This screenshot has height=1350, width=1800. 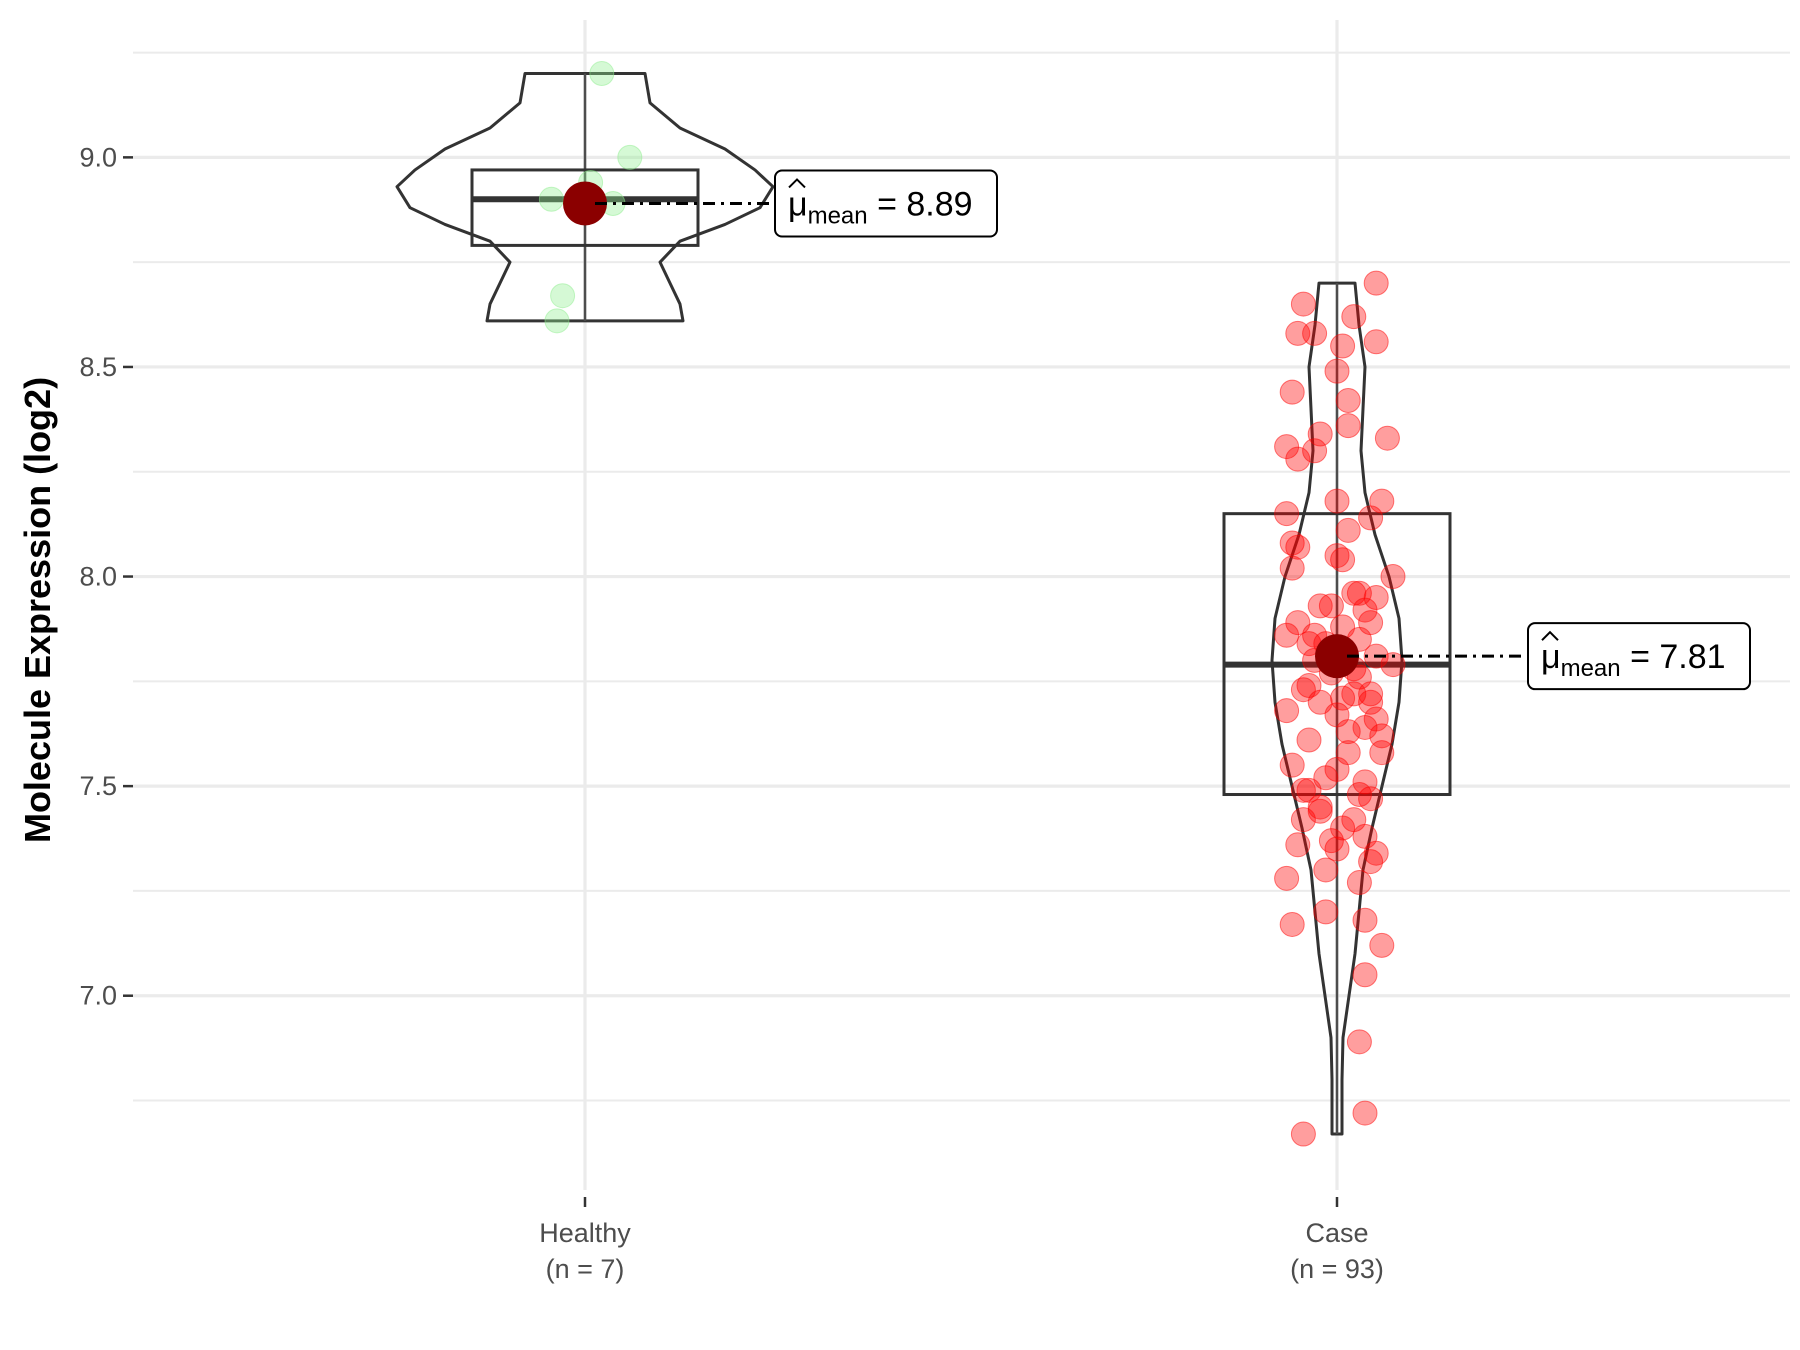 What do you see at coordinates (585, 1233) in the screenshot?
I see `x-tick-label: Healthy` at bounding box center [585, 1233].